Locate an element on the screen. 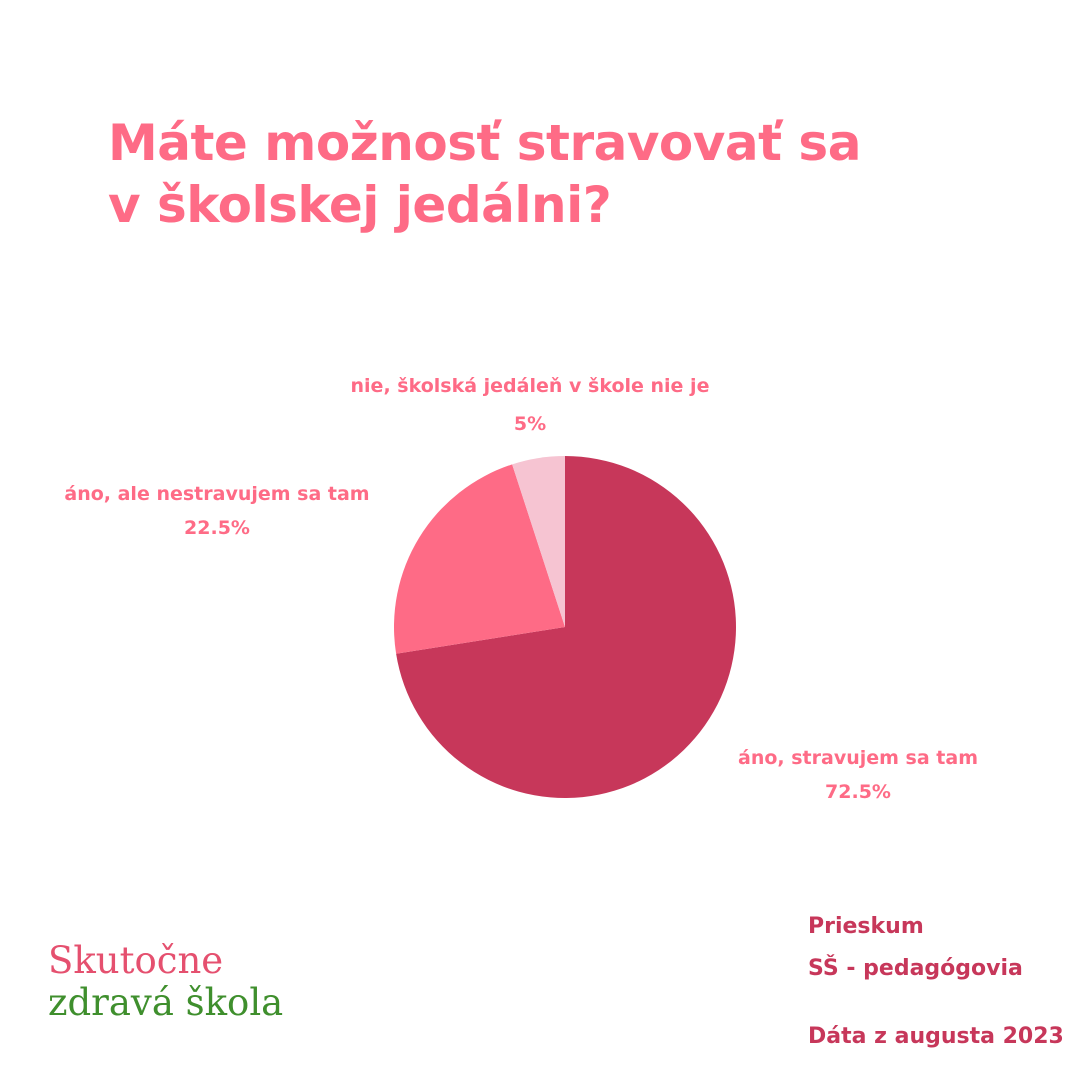  slice-label-2: nie, školská jedáleň v škole nie je is located at coordinates (530, 386).